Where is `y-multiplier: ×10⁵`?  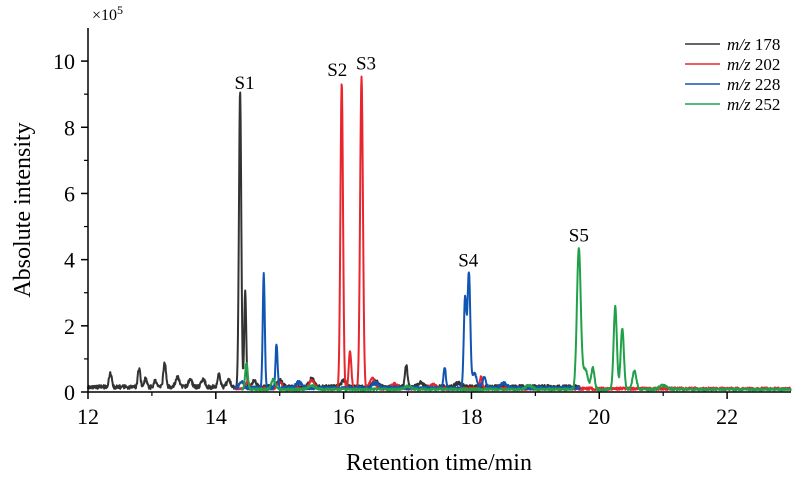 y-multiplier: ×10⁵ is located at coordinates (107, 13).